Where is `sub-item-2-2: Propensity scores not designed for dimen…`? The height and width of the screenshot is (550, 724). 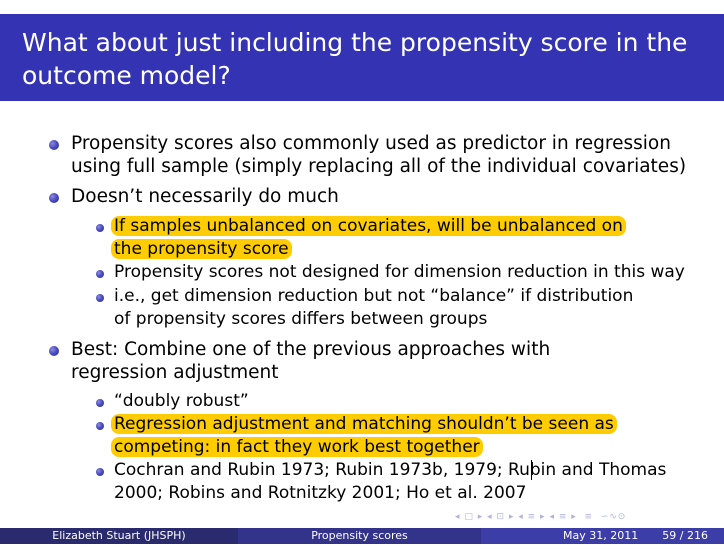
sub-item-2-2: Propensity scores not designed for dimen… is located at coordinates (399, 272).